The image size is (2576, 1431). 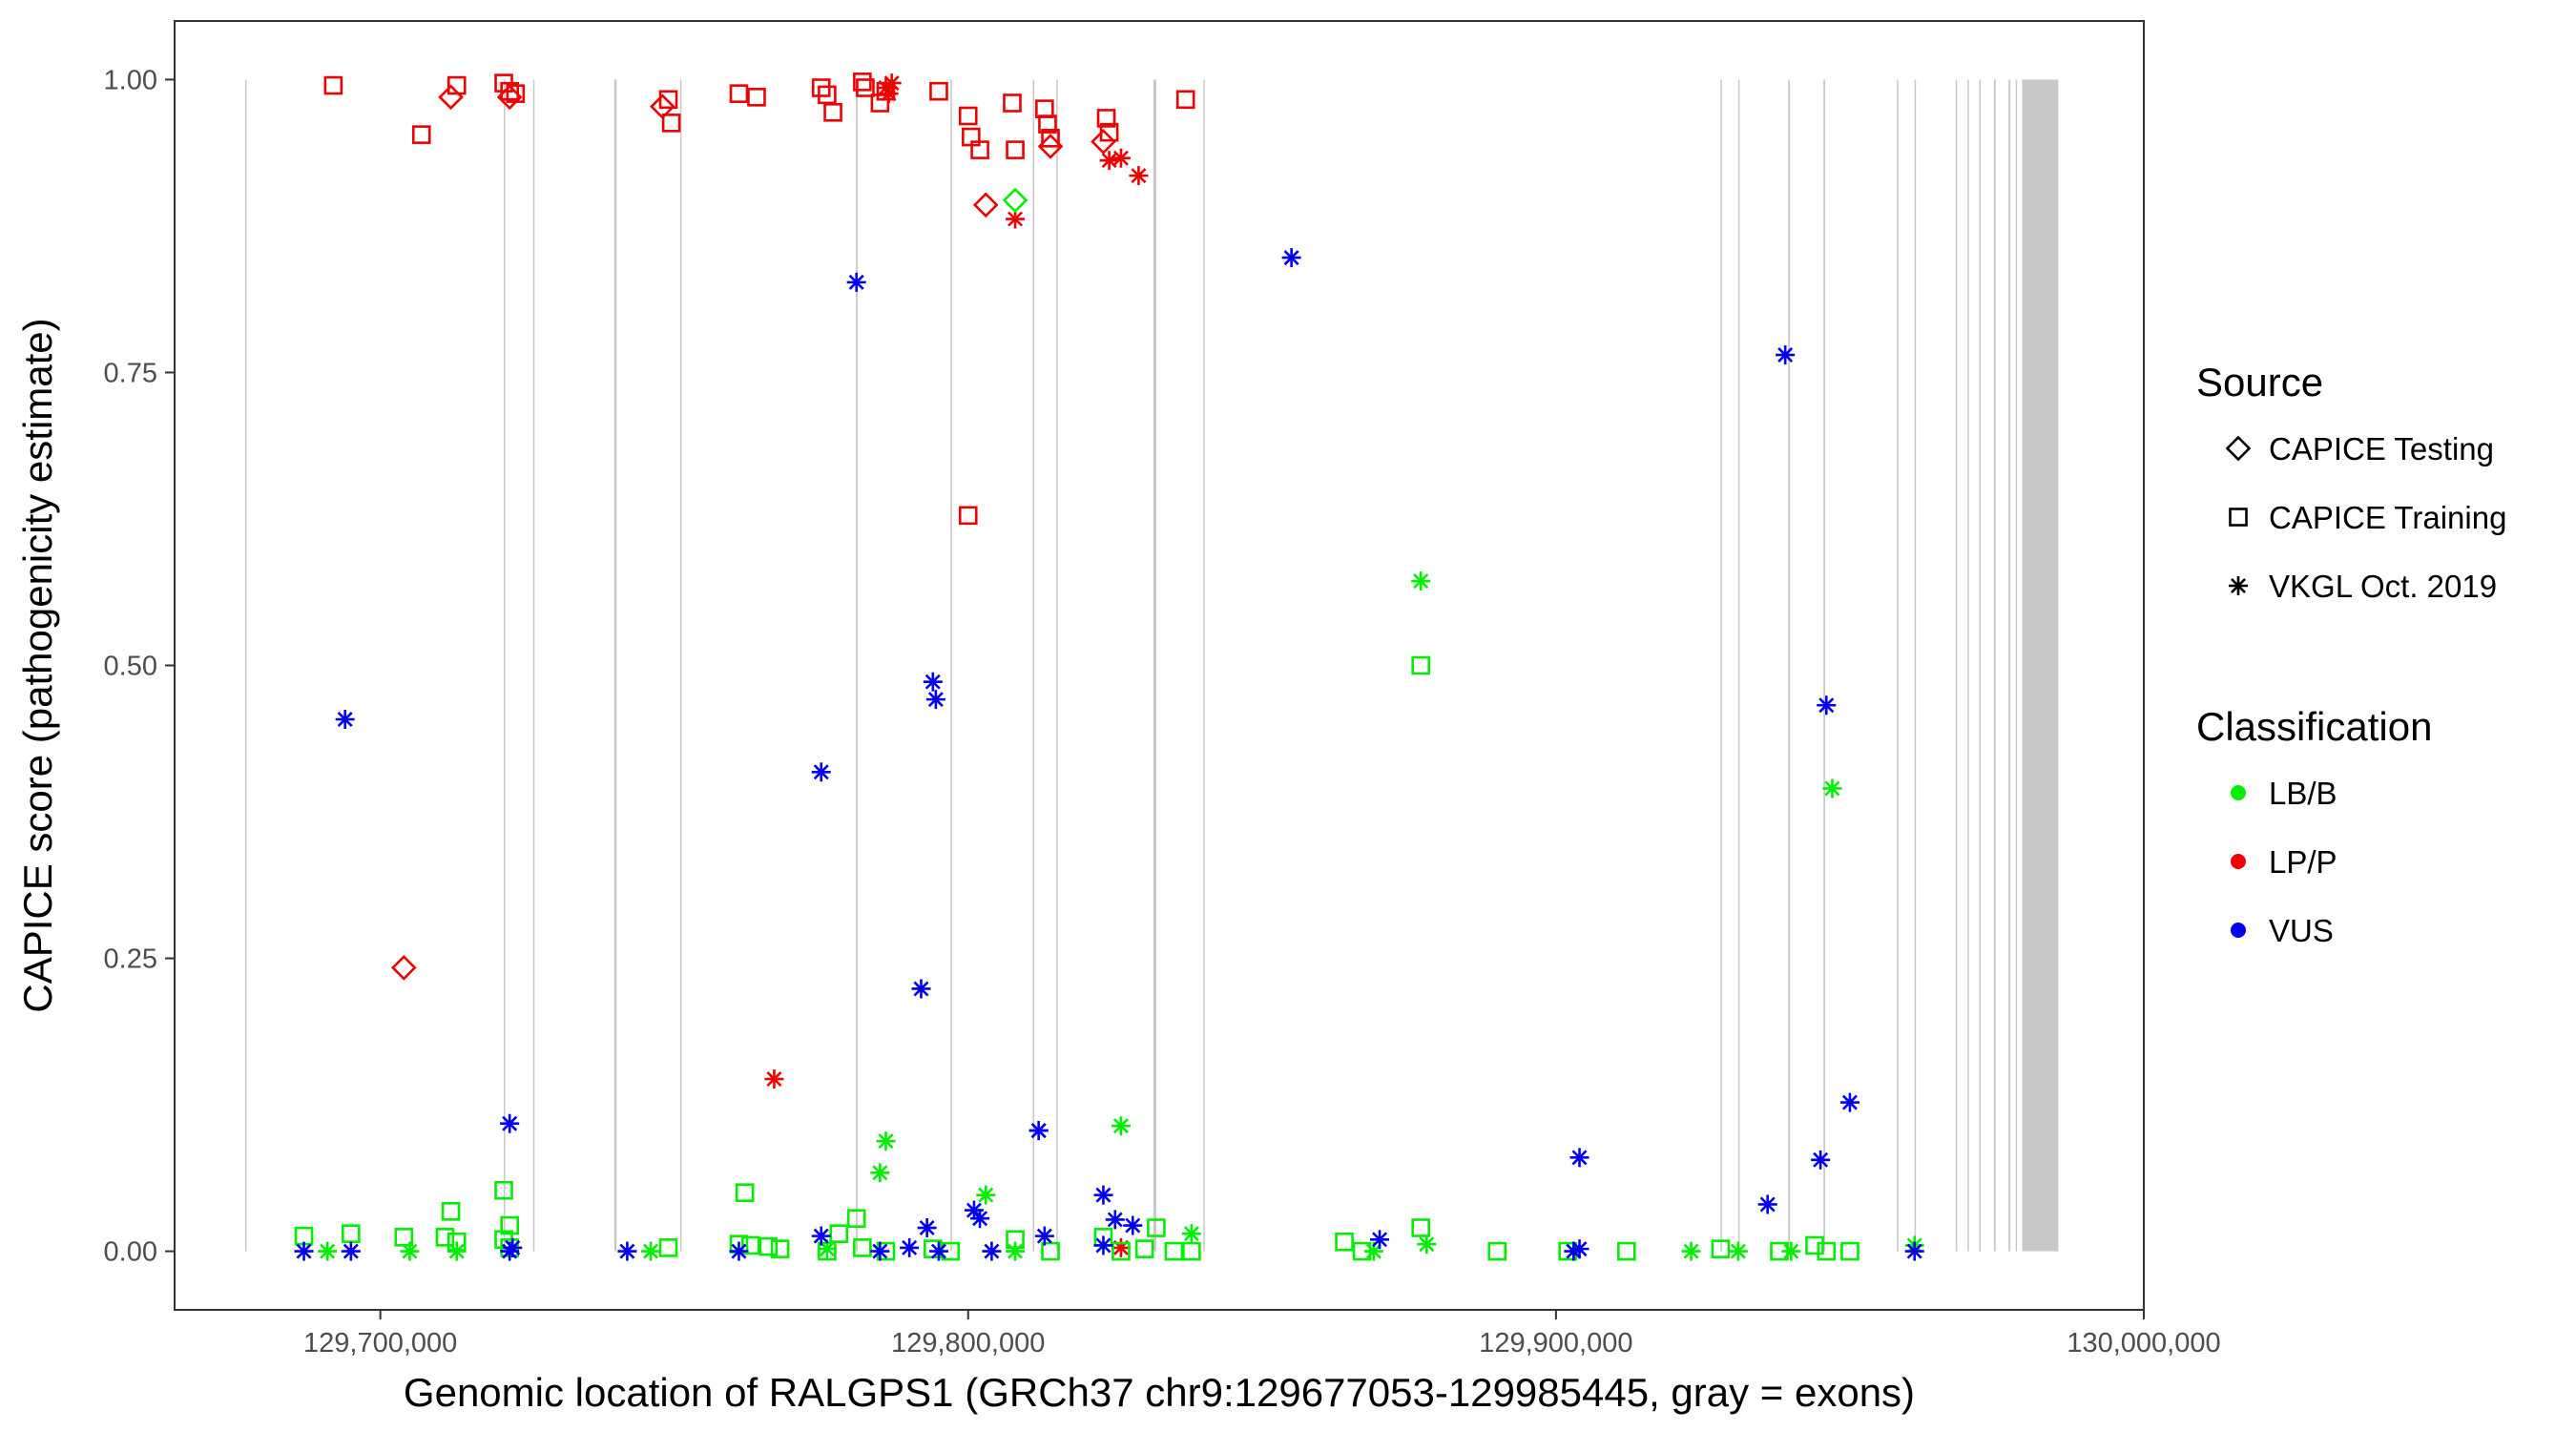 I want to click on x-tick-label: 129,800,000, so click(x=968, y=1343).